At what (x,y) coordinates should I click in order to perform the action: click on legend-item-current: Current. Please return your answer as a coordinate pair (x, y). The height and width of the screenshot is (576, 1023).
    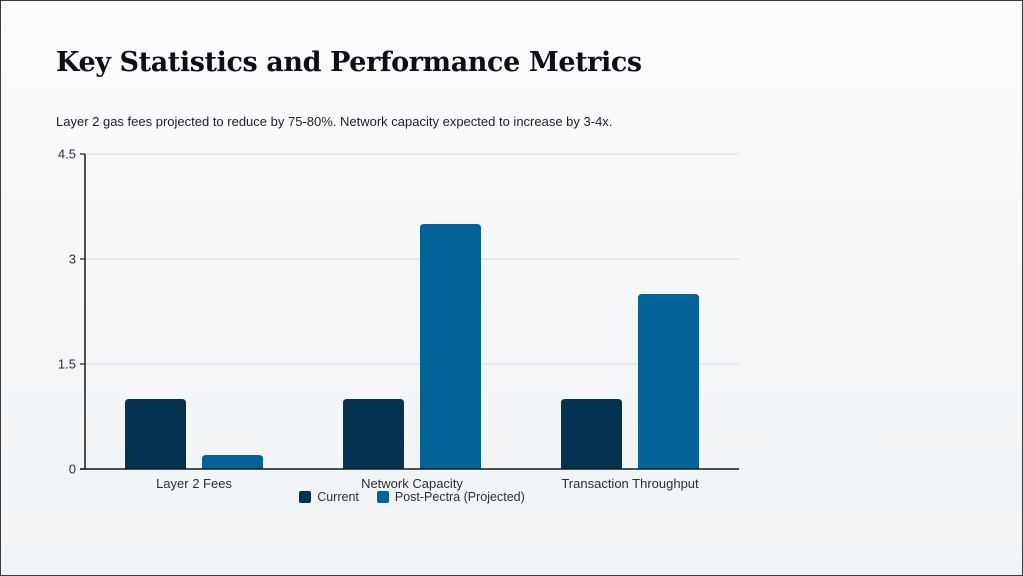
    Looking at the image, I should click on (329, 497).